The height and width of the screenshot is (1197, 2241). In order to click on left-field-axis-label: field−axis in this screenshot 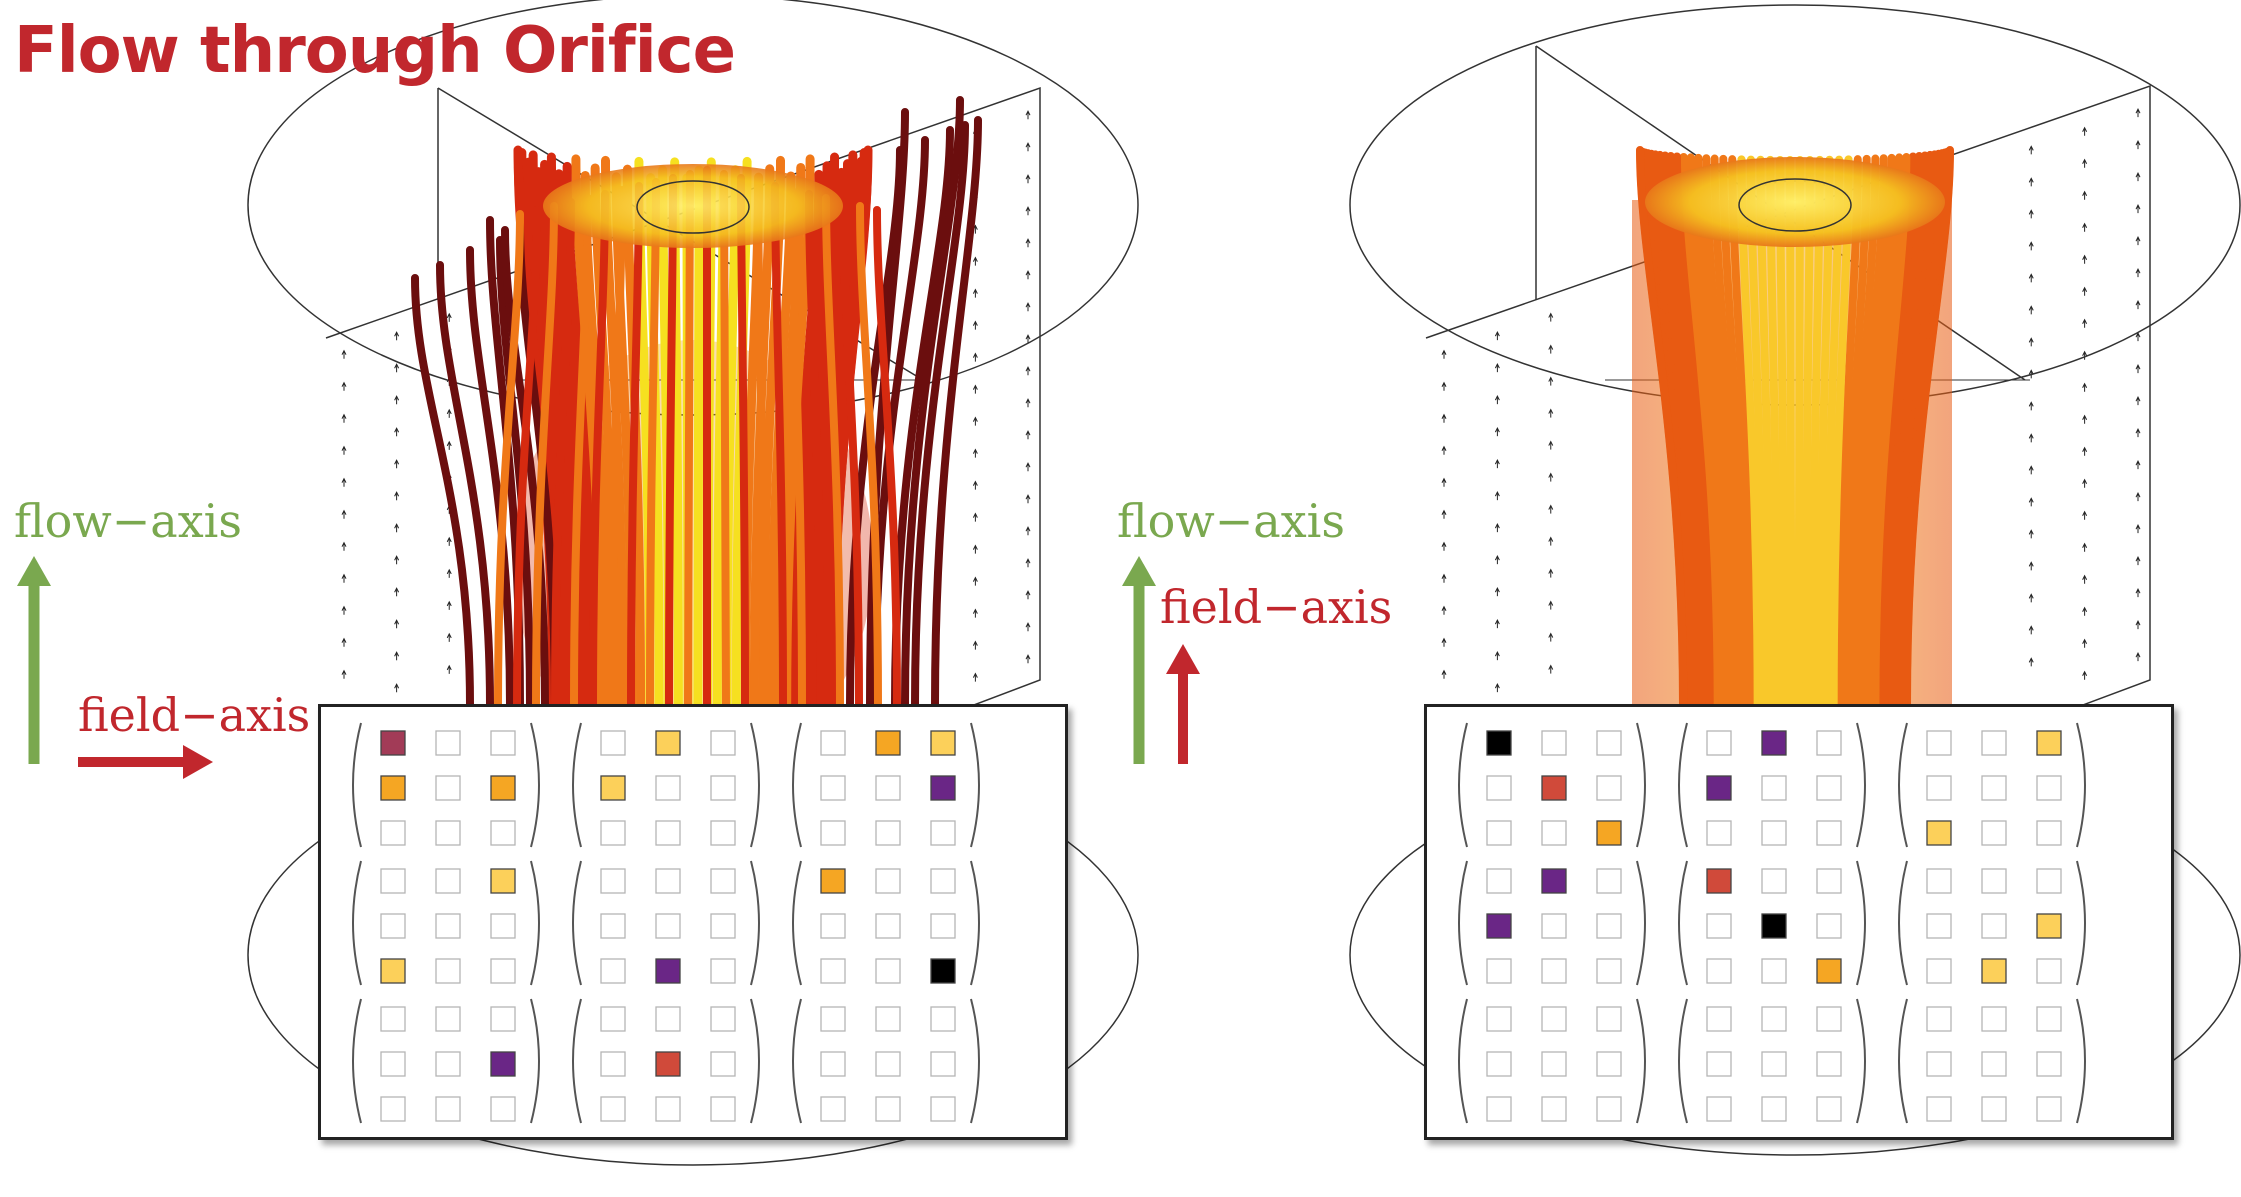, I will do `click(194, 715)`.